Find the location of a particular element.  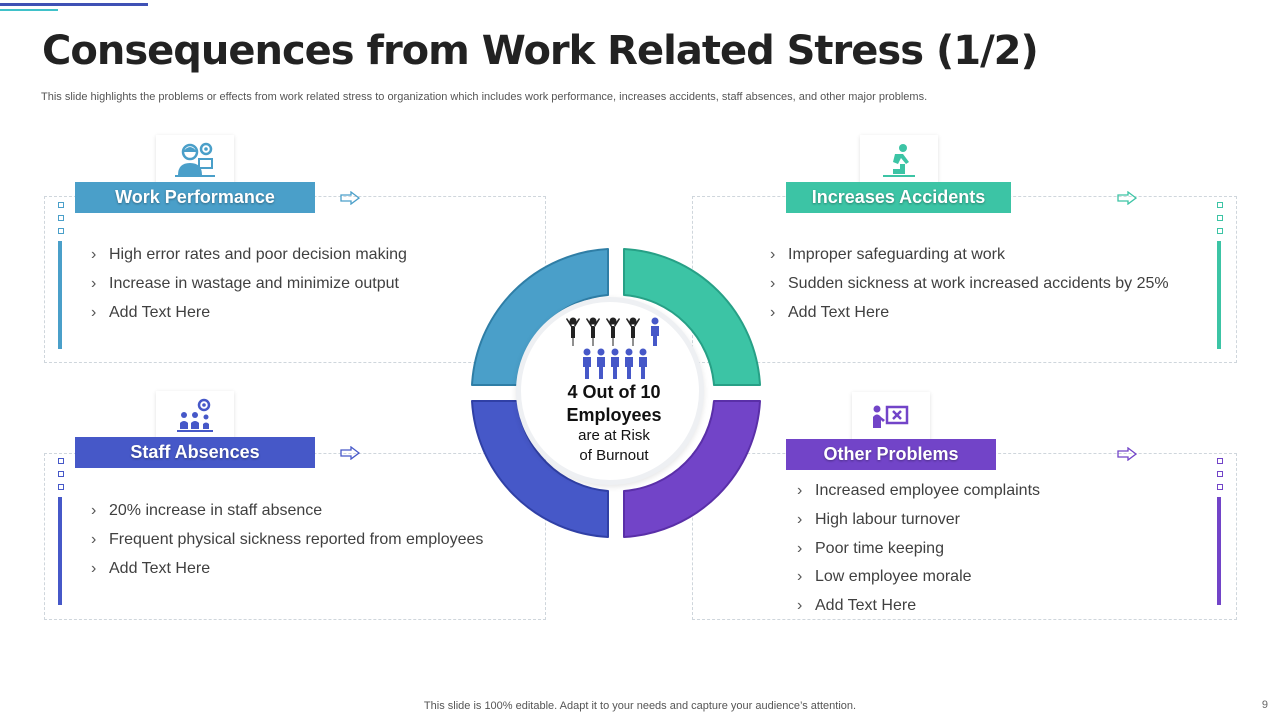

center-hub is located at coordinates (610, 391).